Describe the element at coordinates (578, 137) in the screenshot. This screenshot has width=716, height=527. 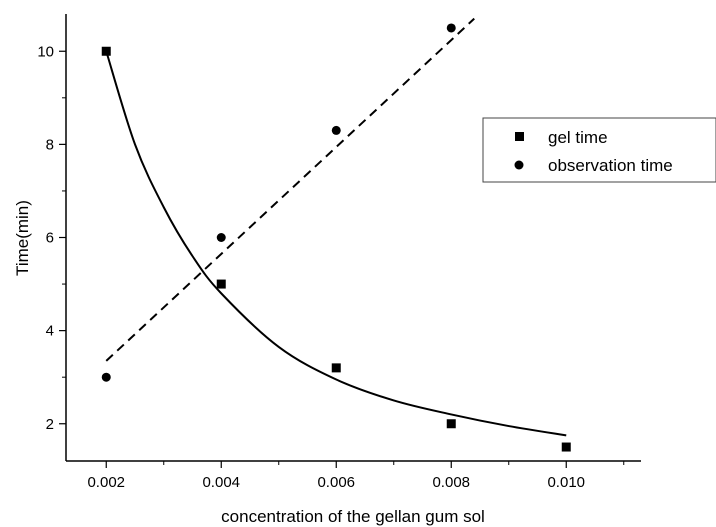
I see `legend-label-gel-time: gel time` at that location.